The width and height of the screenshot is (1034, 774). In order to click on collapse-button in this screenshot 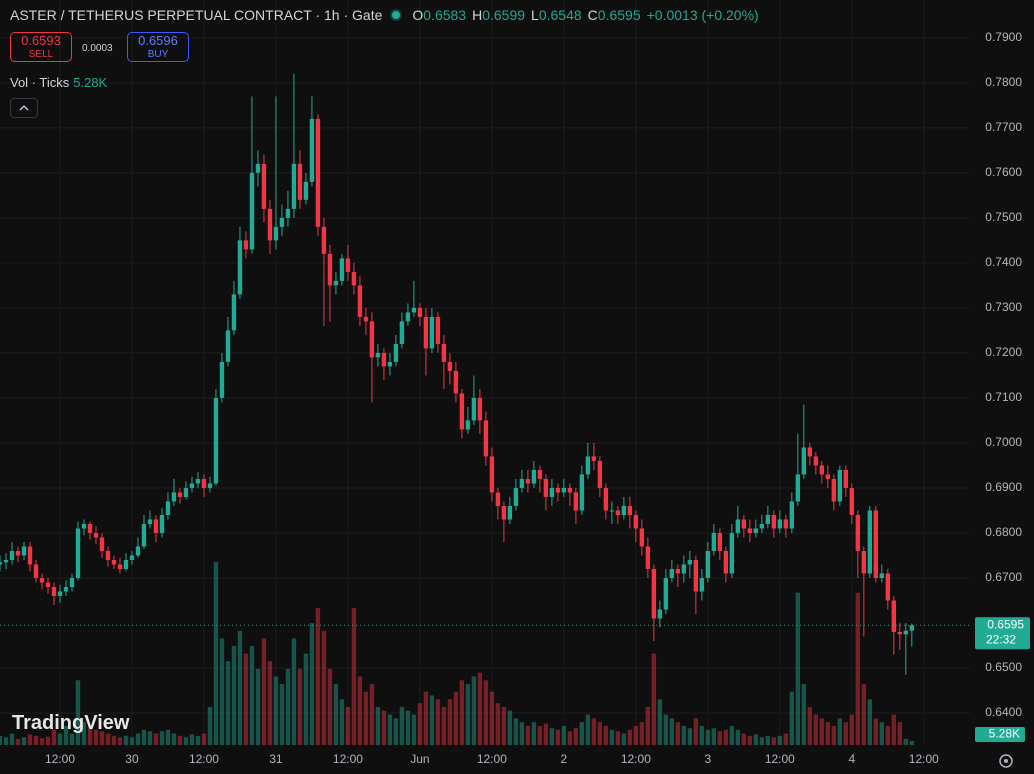, I will do `click(24, 108)`.